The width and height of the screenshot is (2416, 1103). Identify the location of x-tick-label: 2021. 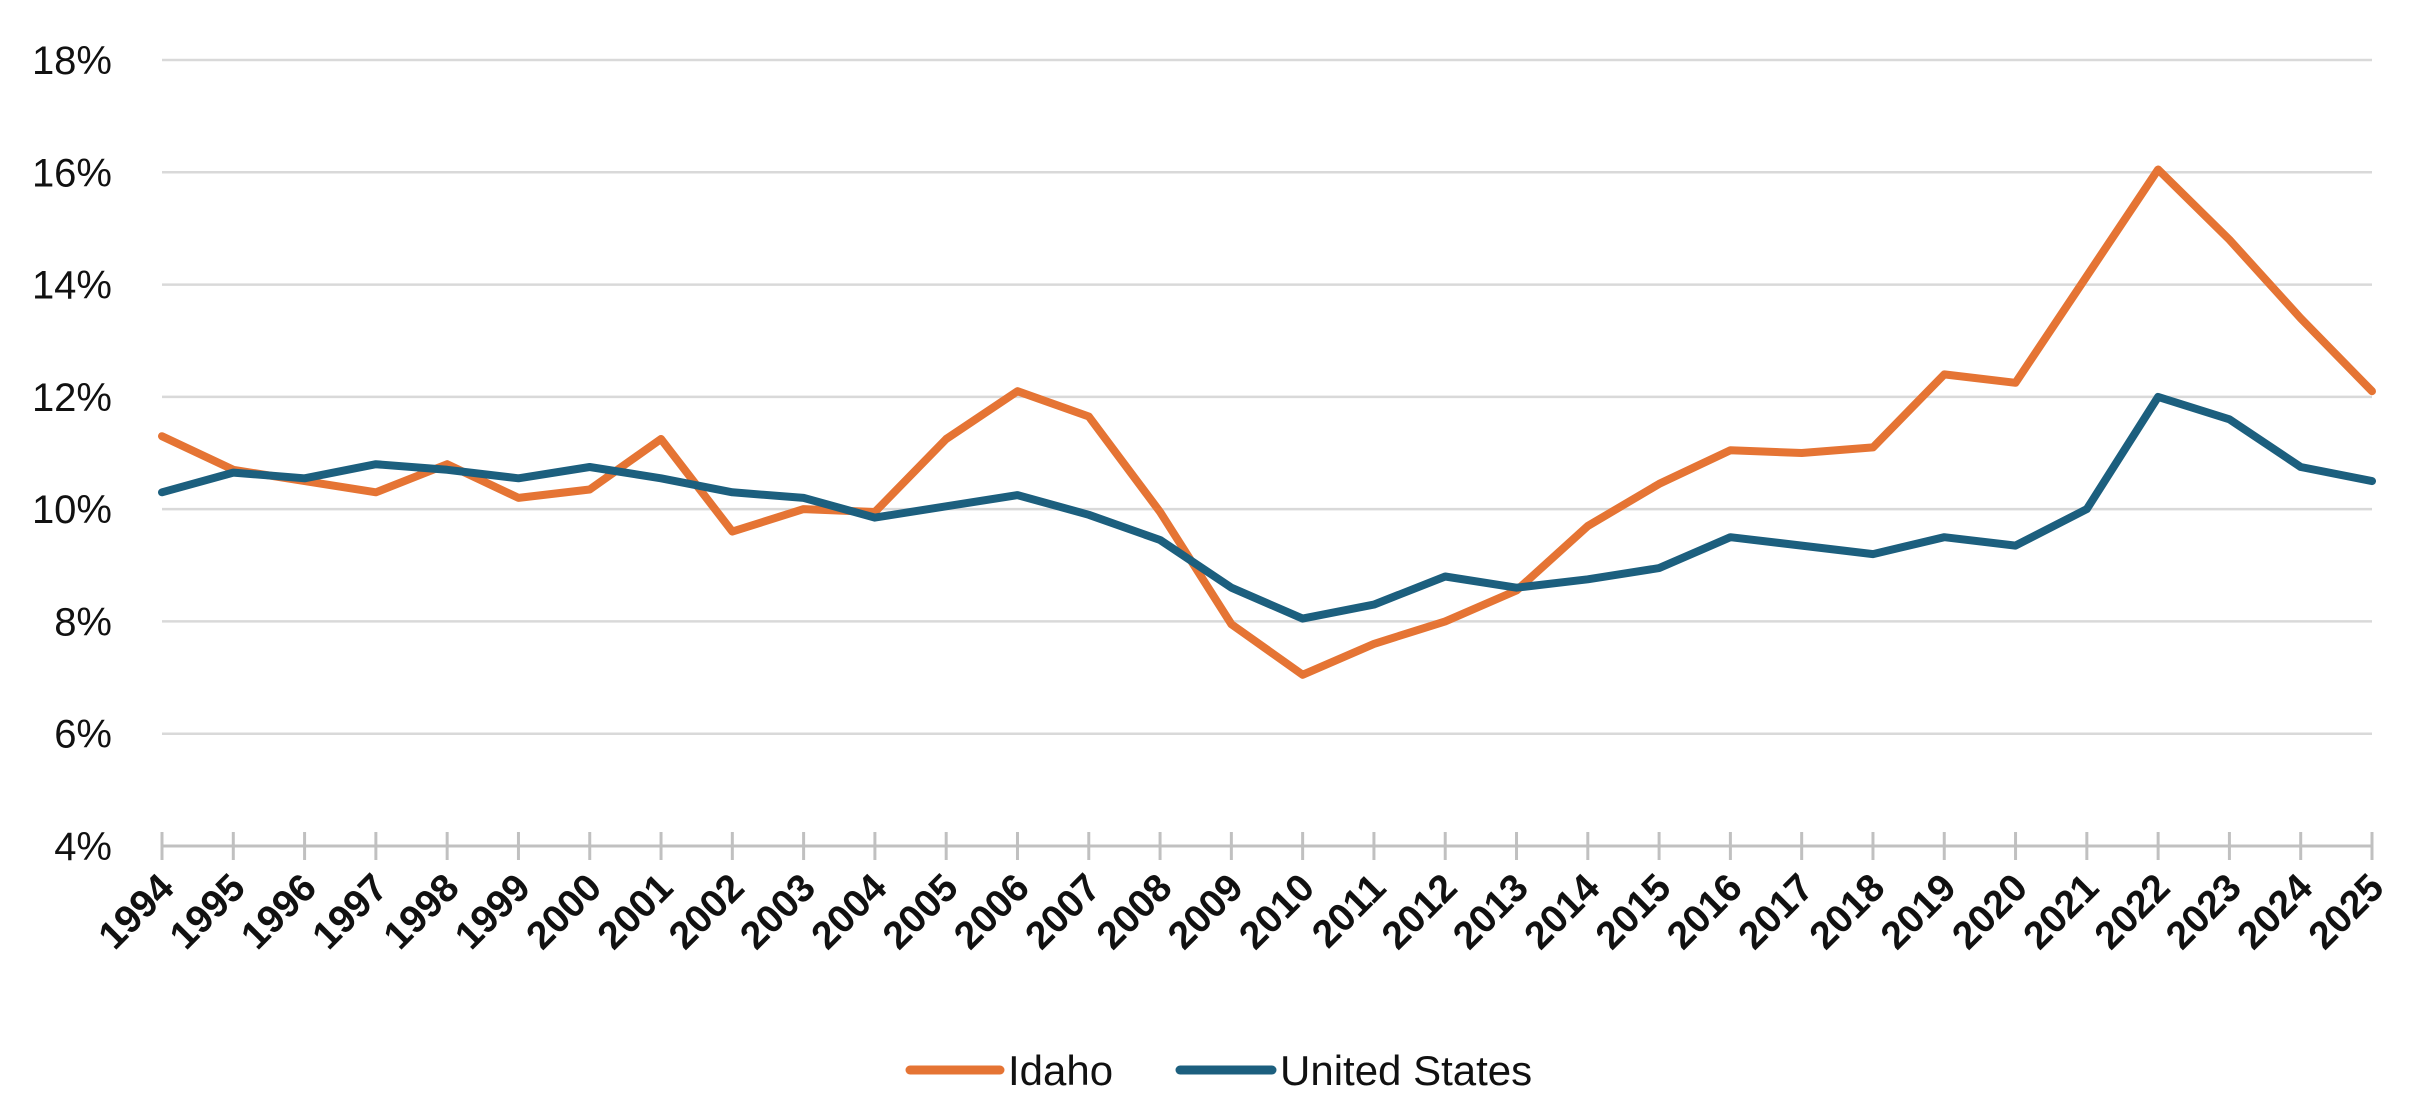
(2061, 912).